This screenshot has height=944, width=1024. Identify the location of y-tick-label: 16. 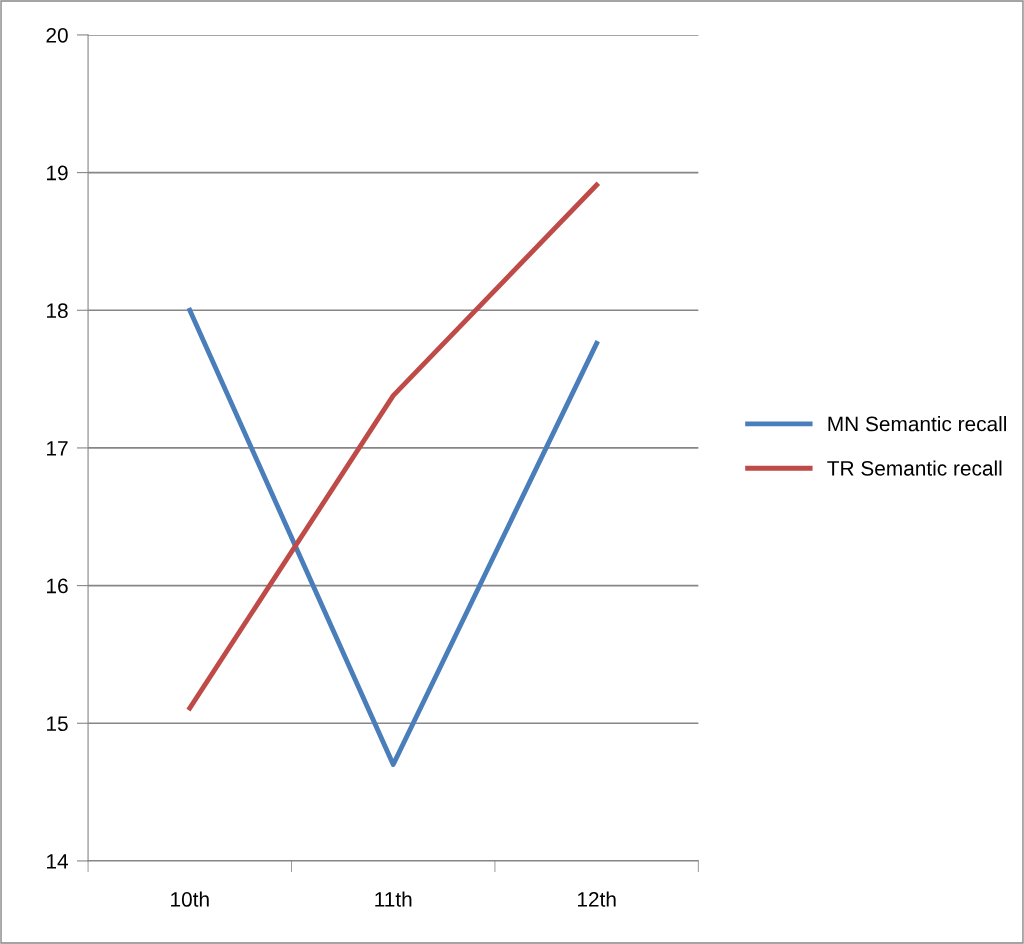
(57, 586).